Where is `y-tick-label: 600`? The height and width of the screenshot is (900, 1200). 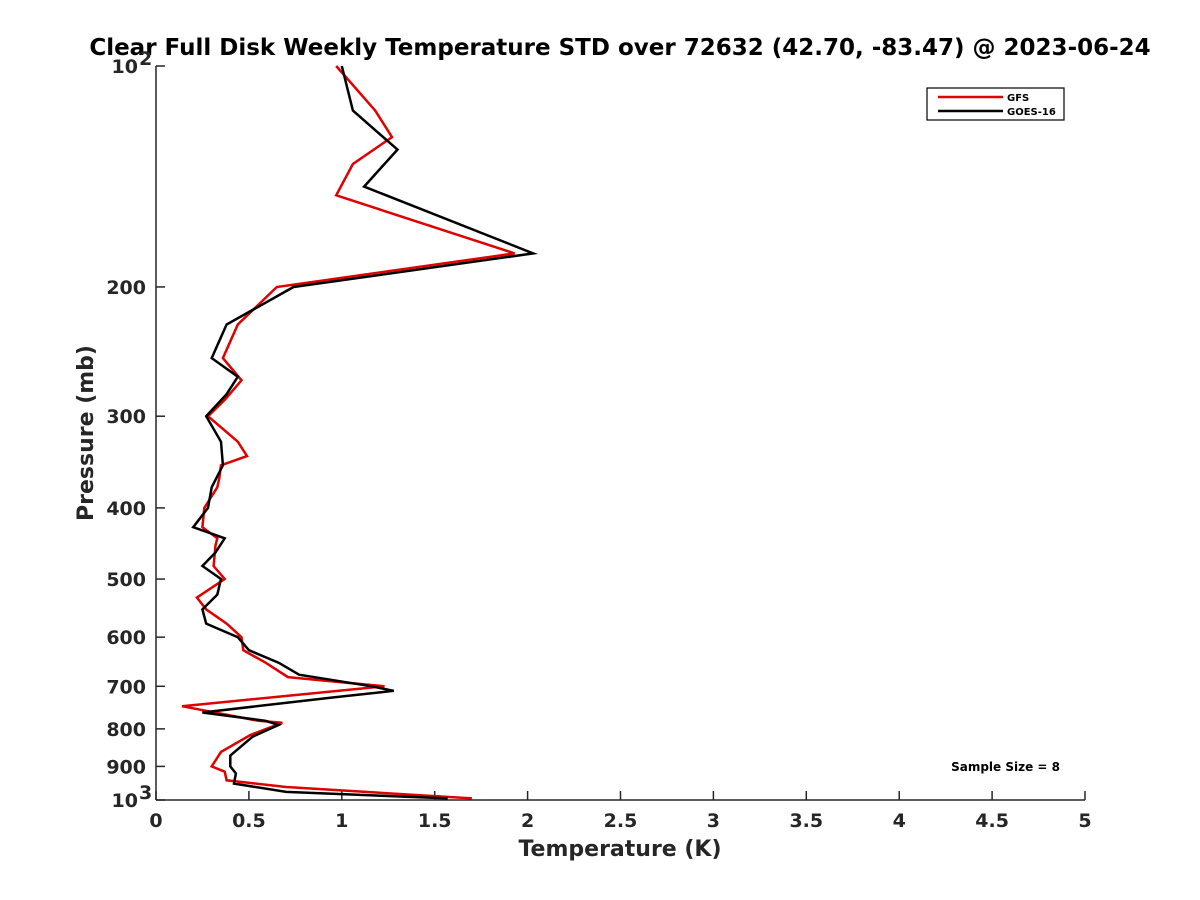
y-tick-label: 600 is located at coordinates (126, 638).